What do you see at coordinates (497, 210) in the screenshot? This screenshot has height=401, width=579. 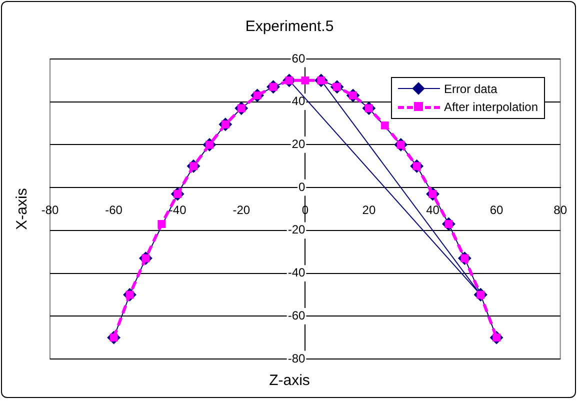 I see `x-tick-label: 60` at bounding box center [497, 210].